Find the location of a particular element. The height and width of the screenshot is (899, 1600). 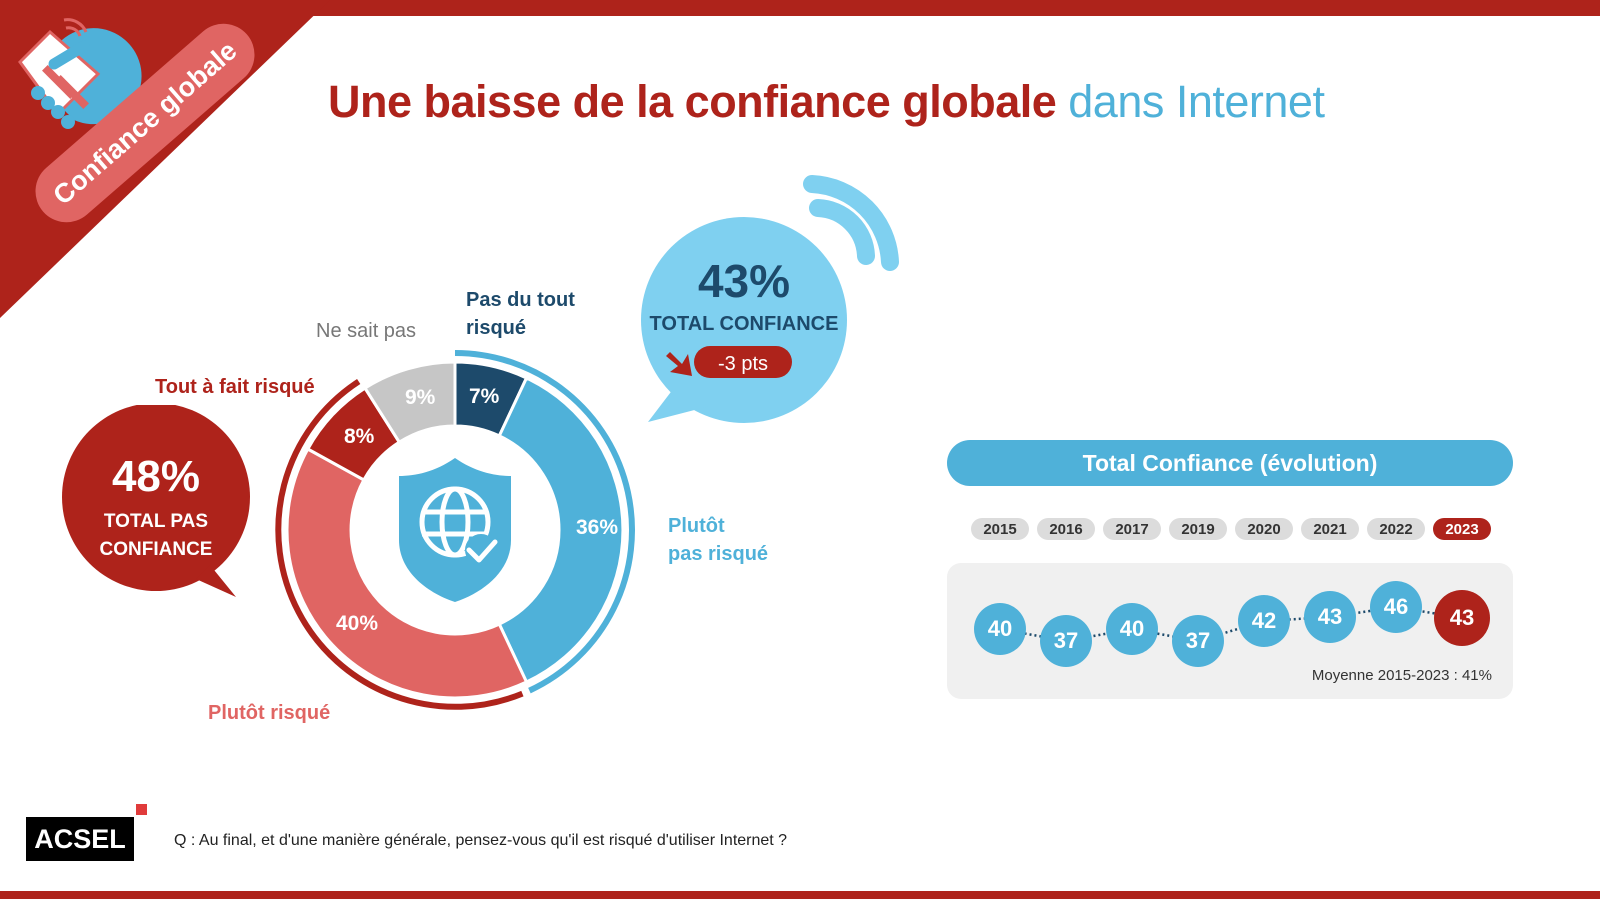

segment-plutot-risque is located at coordinates (407, 573).